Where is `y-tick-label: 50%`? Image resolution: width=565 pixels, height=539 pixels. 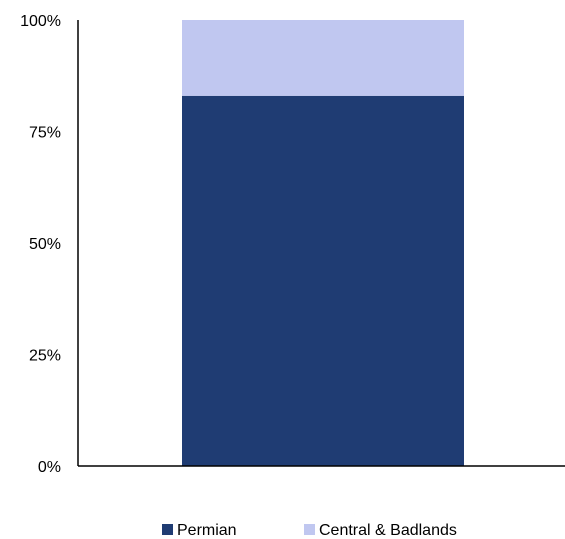 y-tick-label: 50% is located at coordinates (45, 244).